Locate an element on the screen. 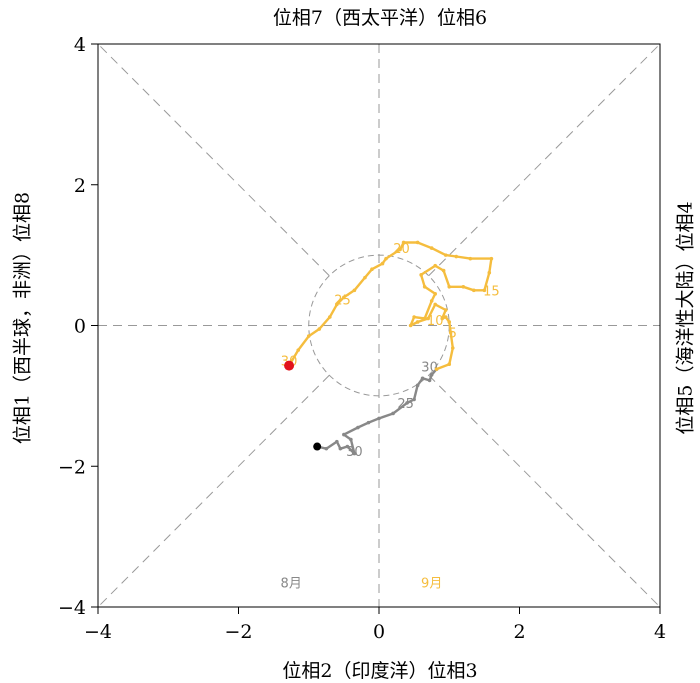 The image size is (700, 683). series-1-day-label-3: 30 is located at coordinates (429, 367).